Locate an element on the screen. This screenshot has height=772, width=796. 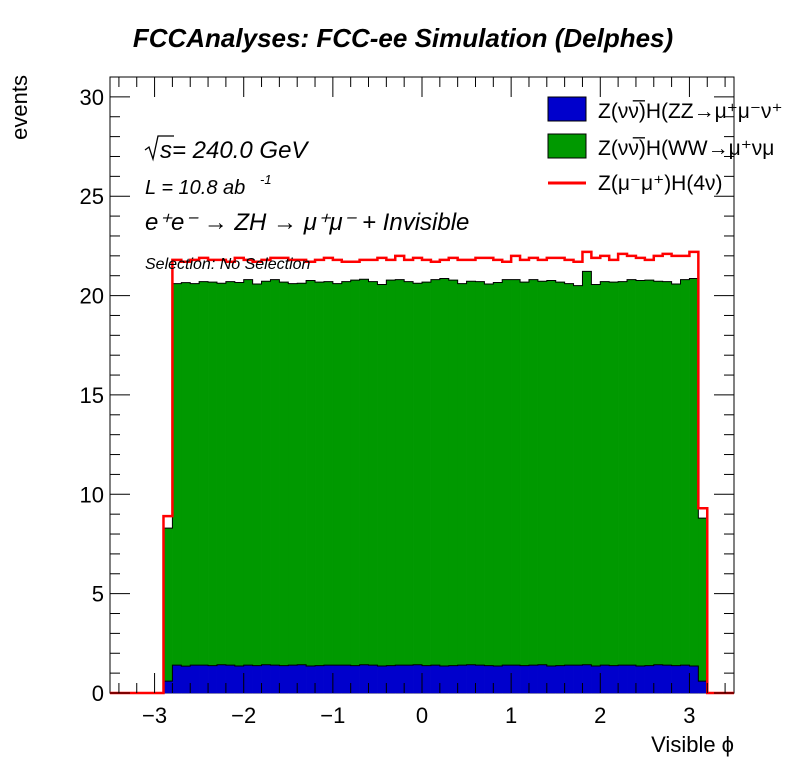
x-tick-label: −3 is located at coordinates (154, 715).